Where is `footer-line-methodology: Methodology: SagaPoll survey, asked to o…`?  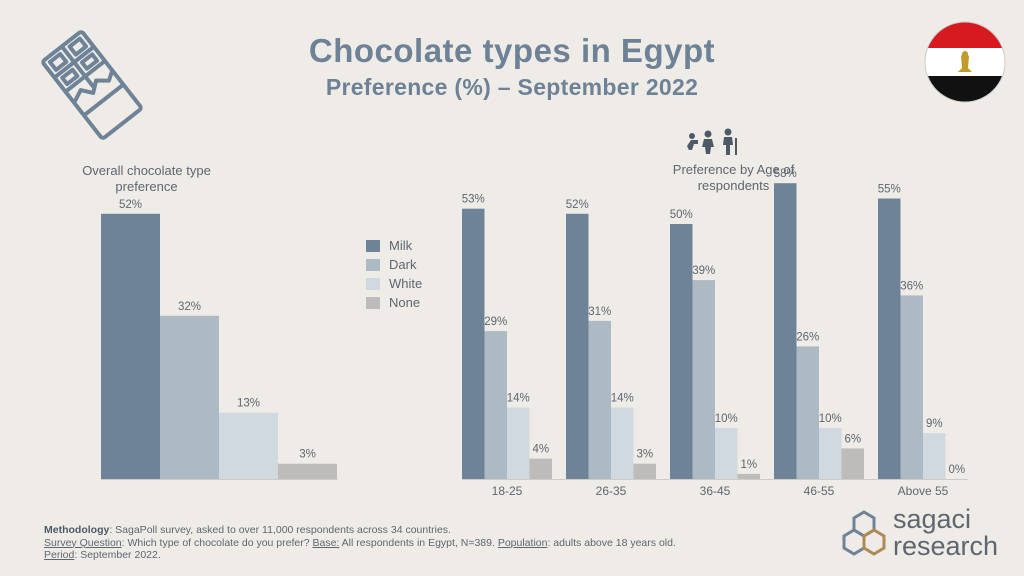
footer-line-methodology: Methodology: SagaPoll survey, asked to o… is located at coordinates (360, 530).